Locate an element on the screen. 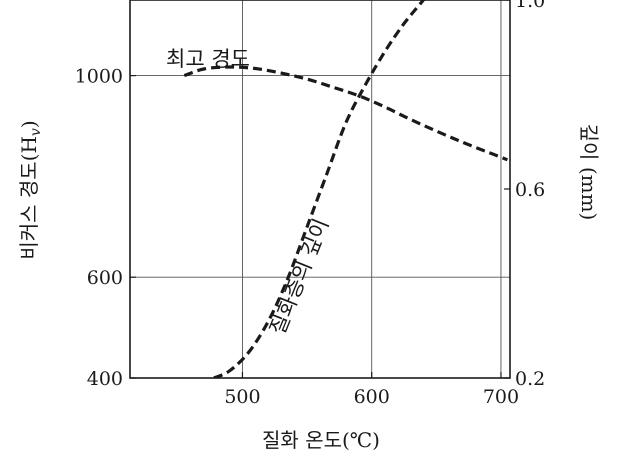 The height and width of the screenshot is (464, 628). y-axis-label-right: 깊이 (mm) is located at coordinates (589, 172).